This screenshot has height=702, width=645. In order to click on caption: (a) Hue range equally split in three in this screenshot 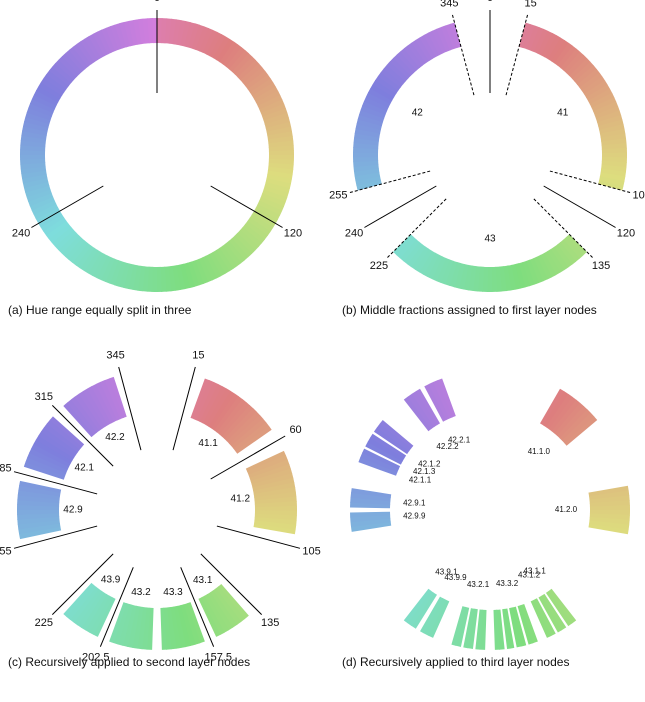, I will do `click(100, 310)`.